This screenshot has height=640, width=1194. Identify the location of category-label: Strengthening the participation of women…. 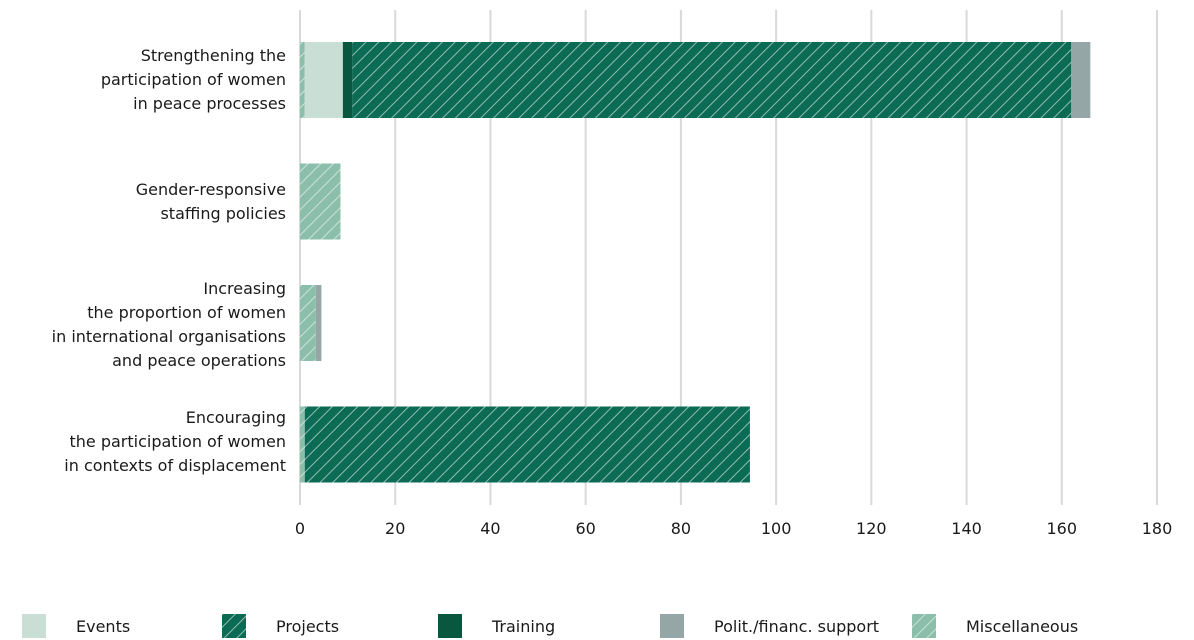
(193, 79).